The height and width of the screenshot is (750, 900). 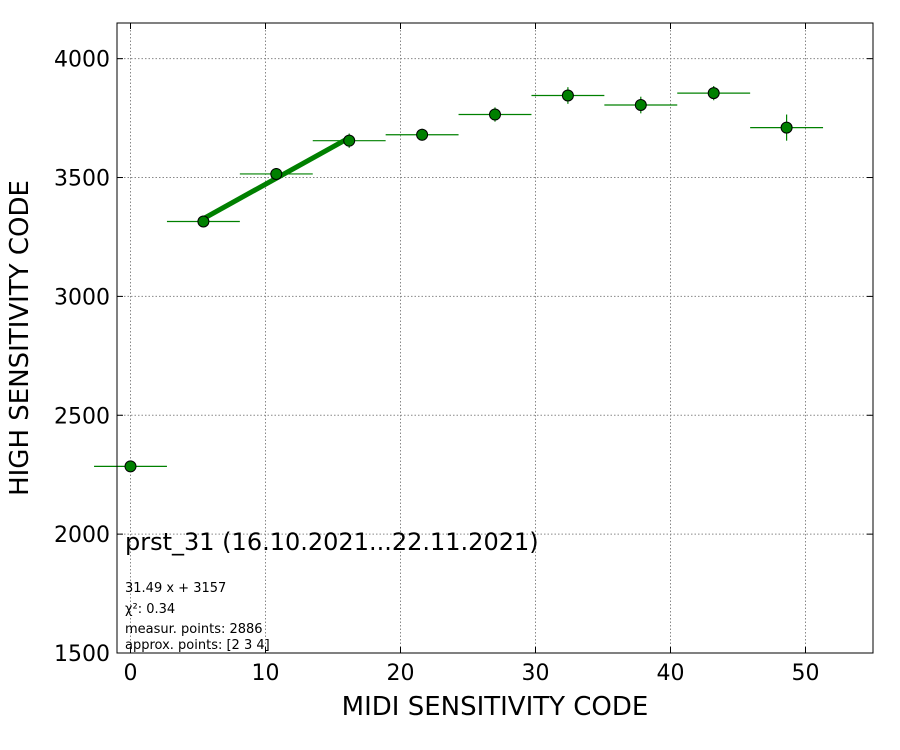 I want to click on measur-points-note: measur. points: 2886, so click(x=194, y=629).